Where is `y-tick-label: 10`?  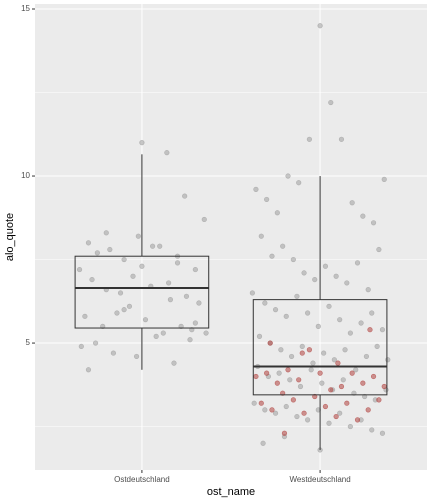
y-tick-label: 10 is located at coordinates (25, 175).